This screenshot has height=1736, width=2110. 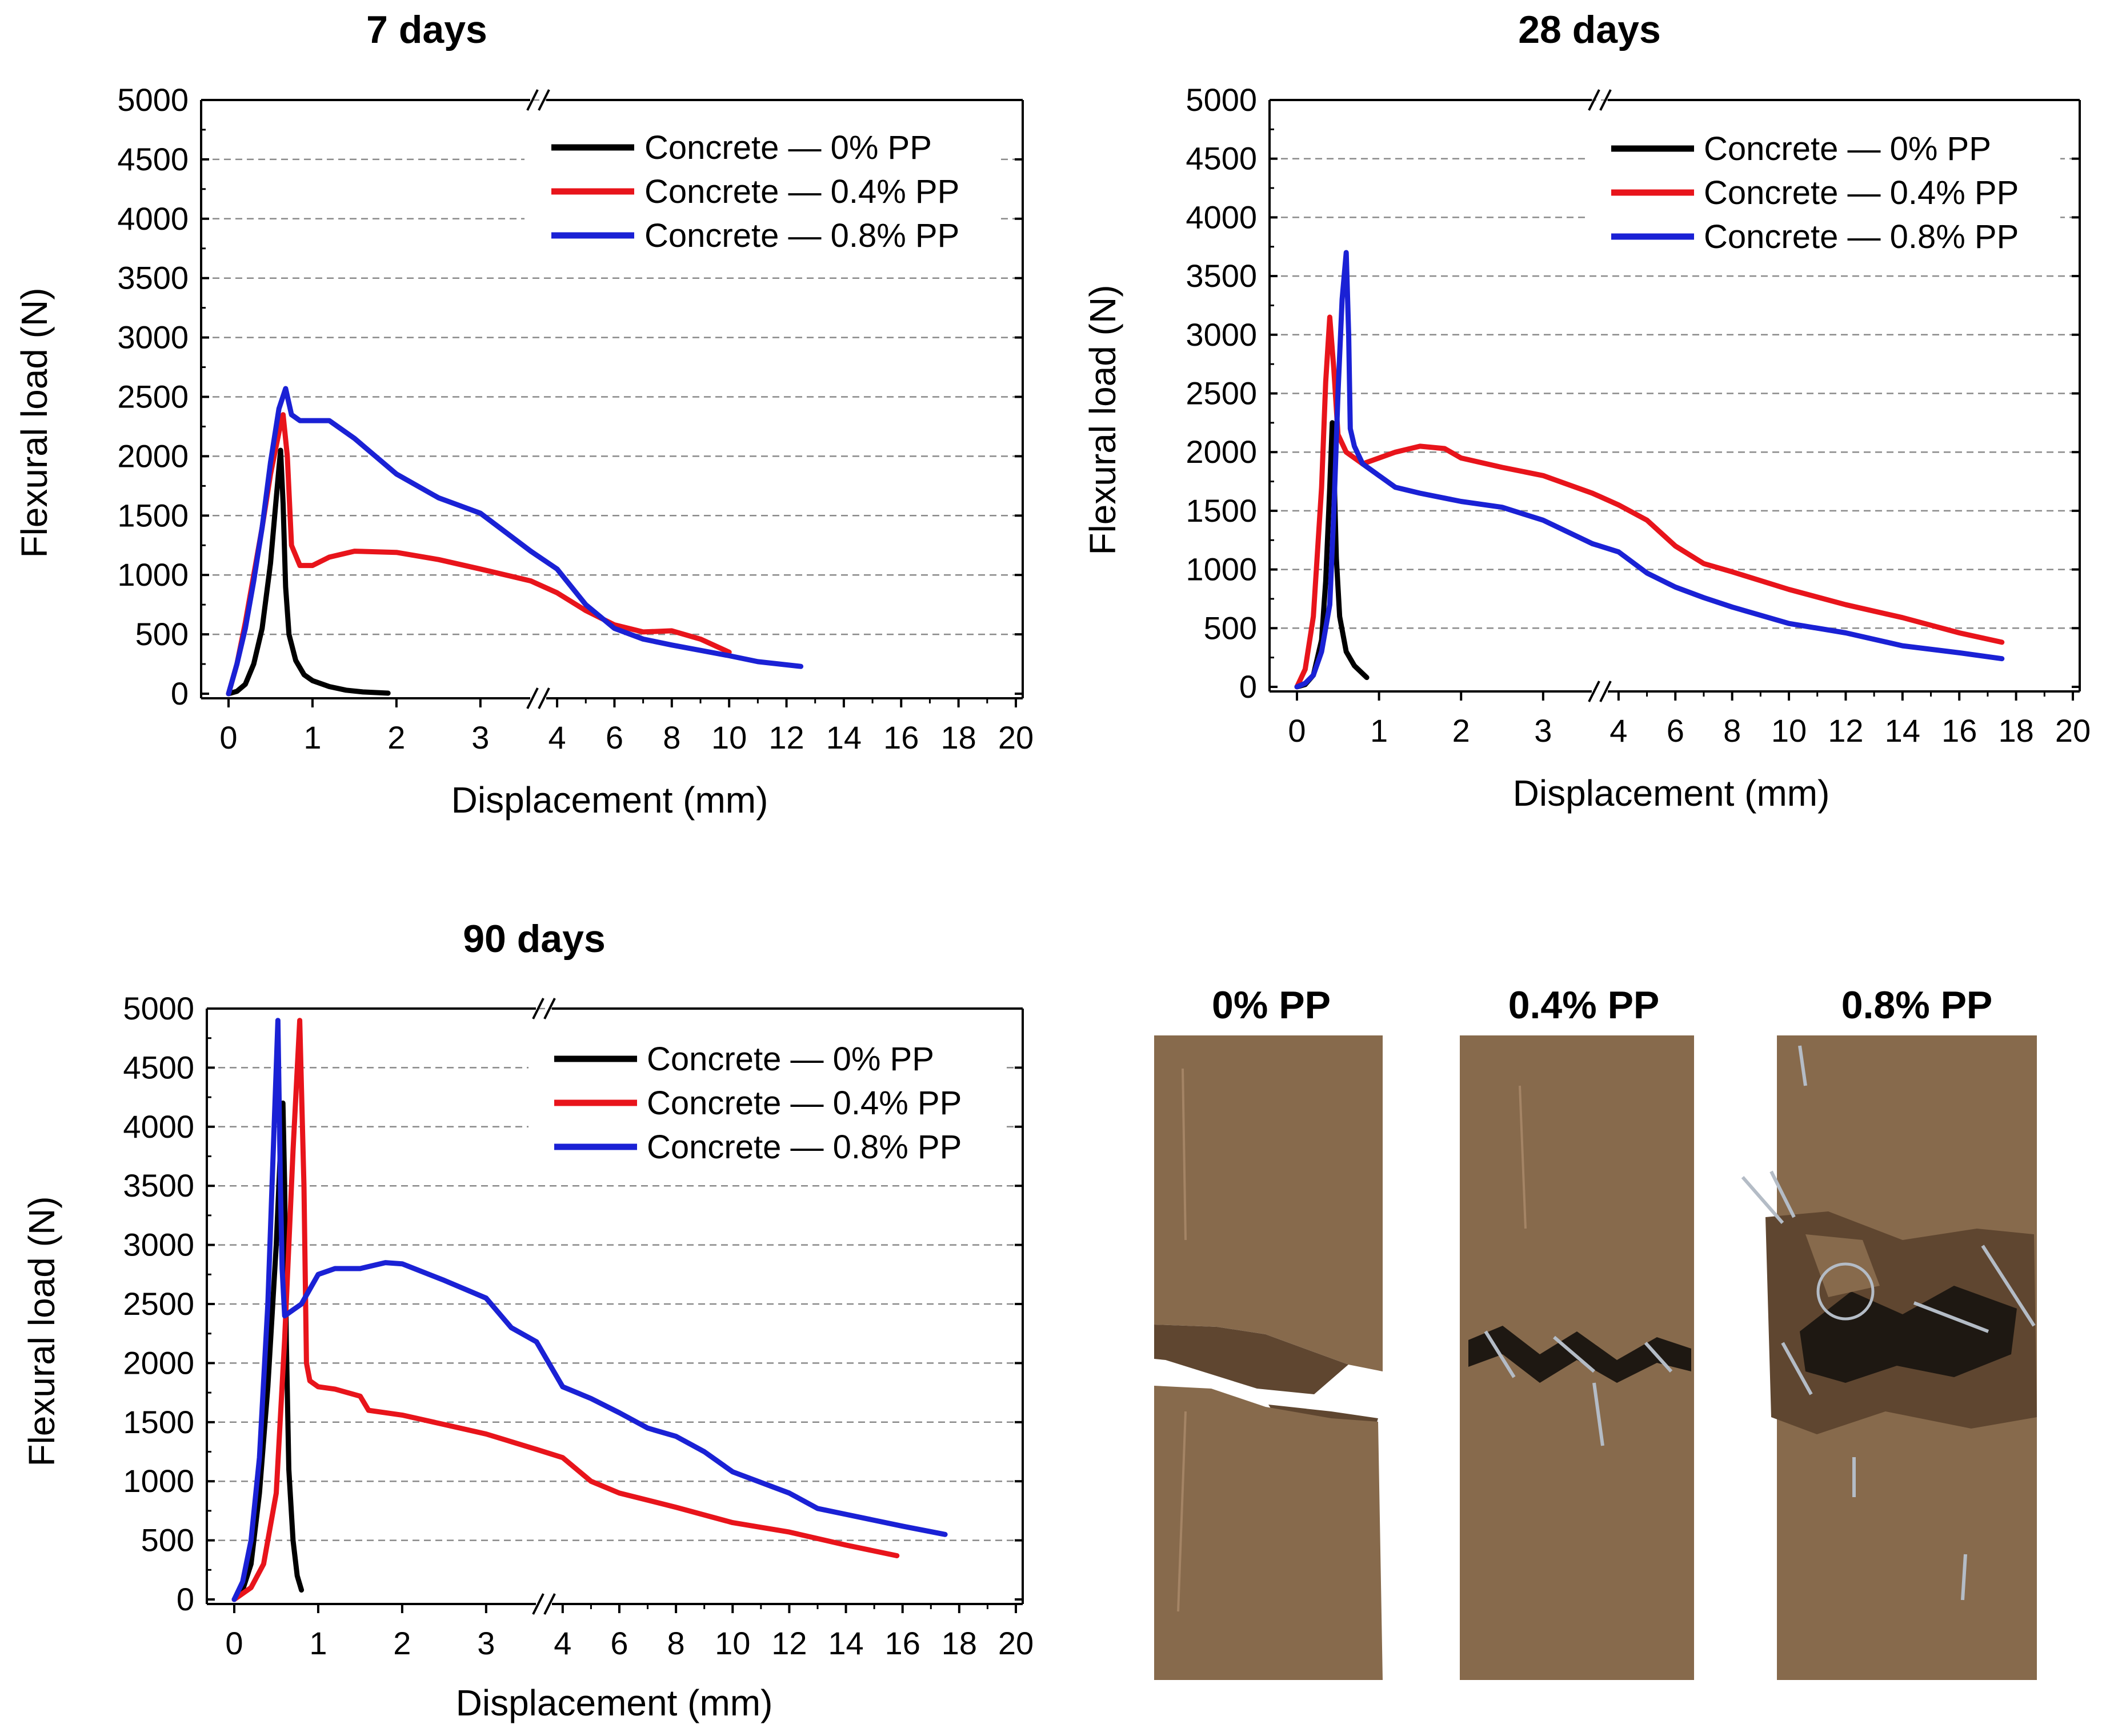 I want to click on series-line-0-left, so click(x=308, y=572).